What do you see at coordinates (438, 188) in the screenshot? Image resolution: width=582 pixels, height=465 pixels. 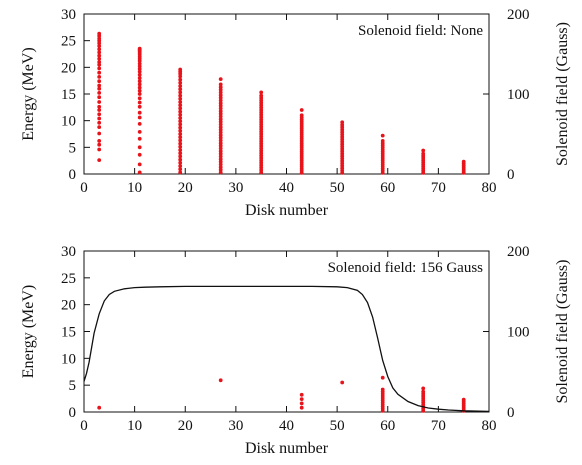 I see `x-tick-label: 70` at bounding box center [438, 188].